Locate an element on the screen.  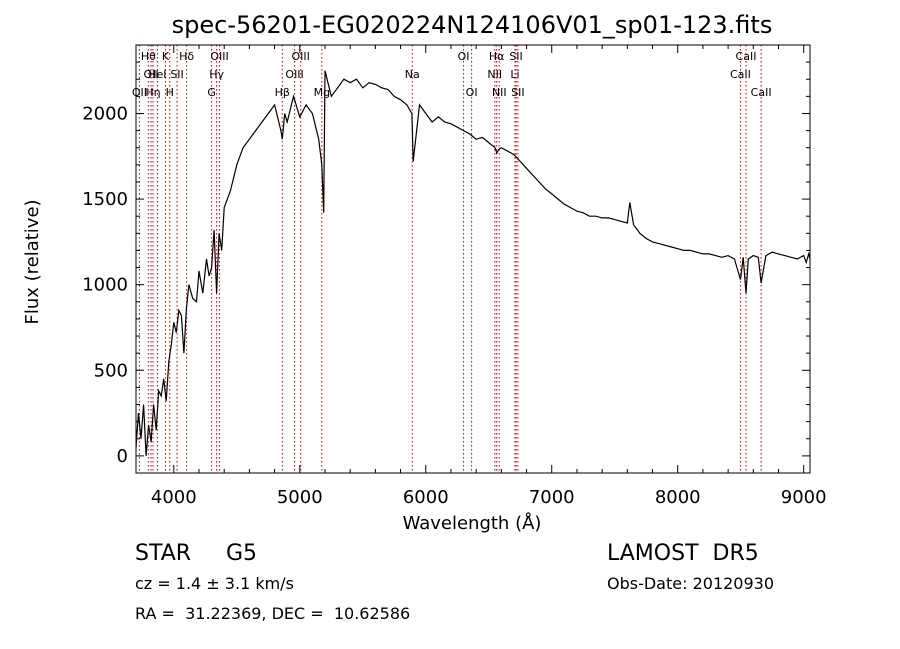
marker-label-2: OII is located at coordinates (151, 74).